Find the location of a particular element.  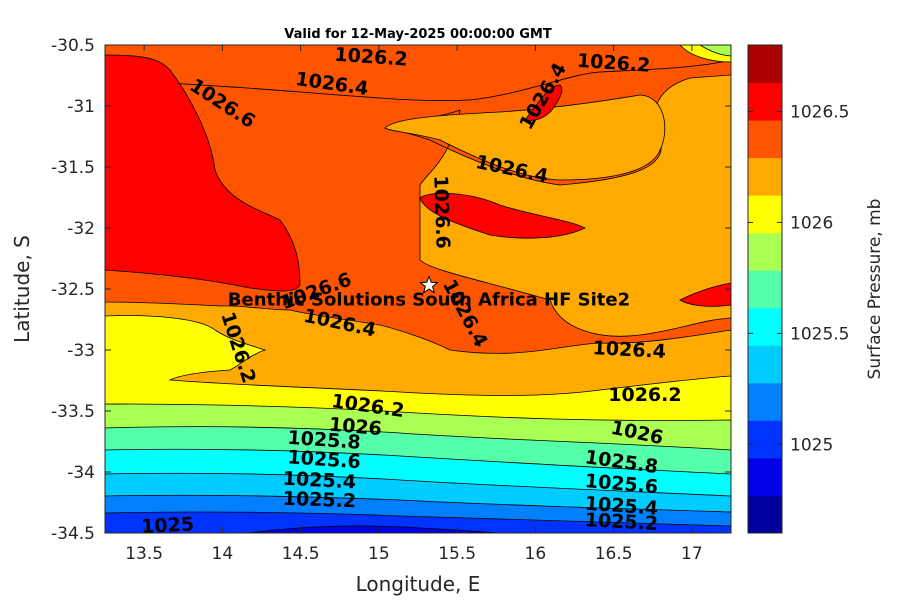

x-tick-label: 16 is located at coordinates (536, 554).